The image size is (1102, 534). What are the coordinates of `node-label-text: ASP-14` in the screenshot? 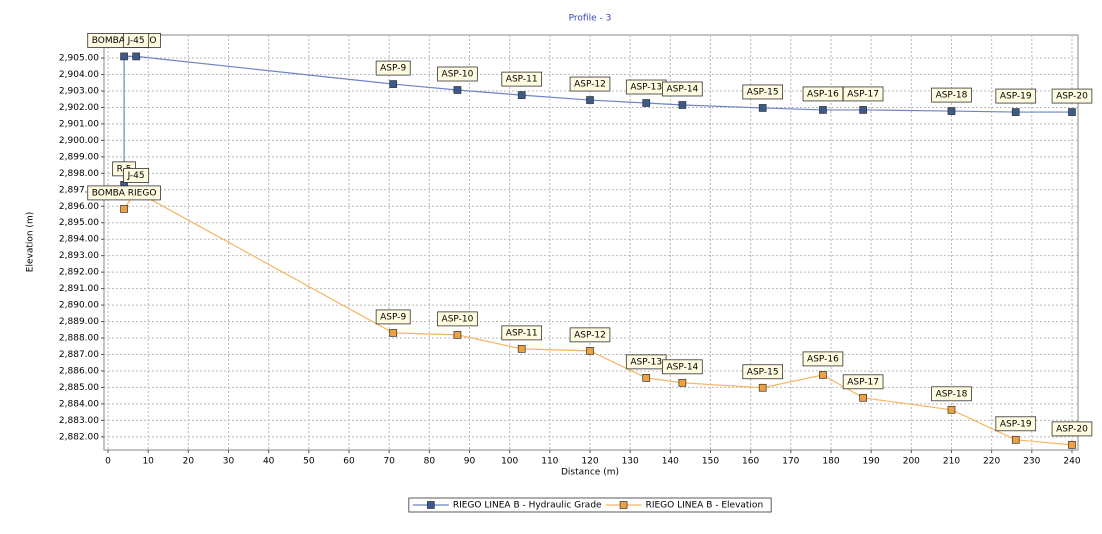 It's located at (682, 367).